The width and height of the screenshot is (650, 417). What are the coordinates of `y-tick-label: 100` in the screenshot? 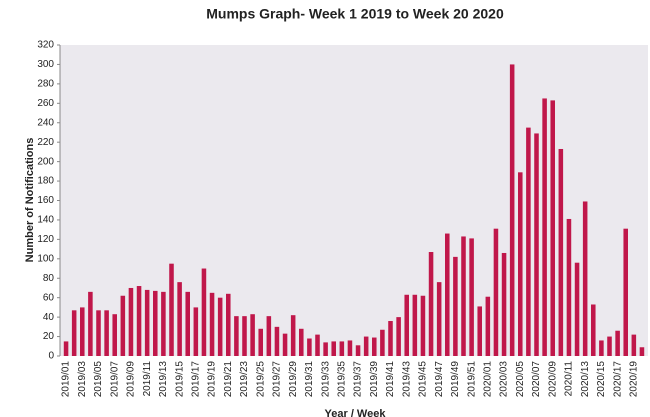 It's located at (45, 258).